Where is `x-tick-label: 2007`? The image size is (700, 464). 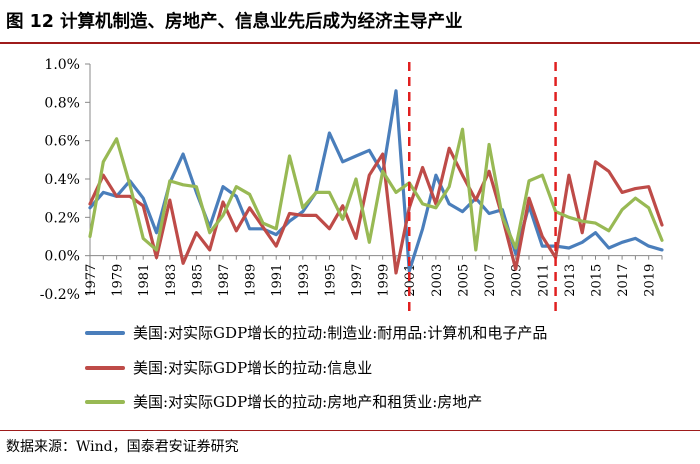 x-tick-label: 2007 is located at coordinates (490, 280).